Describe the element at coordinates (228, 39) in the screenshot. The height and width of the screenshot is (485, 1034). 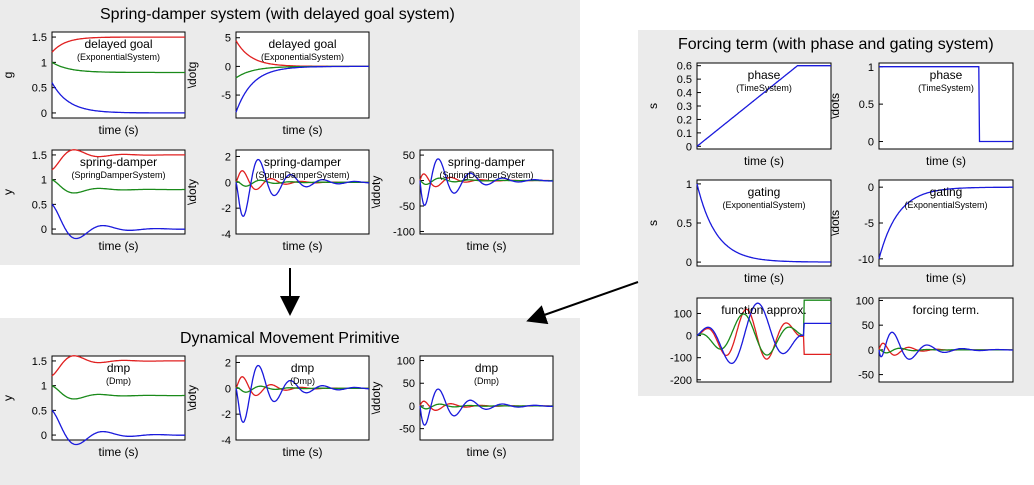
I see `y-tick-label: 5` at that location.